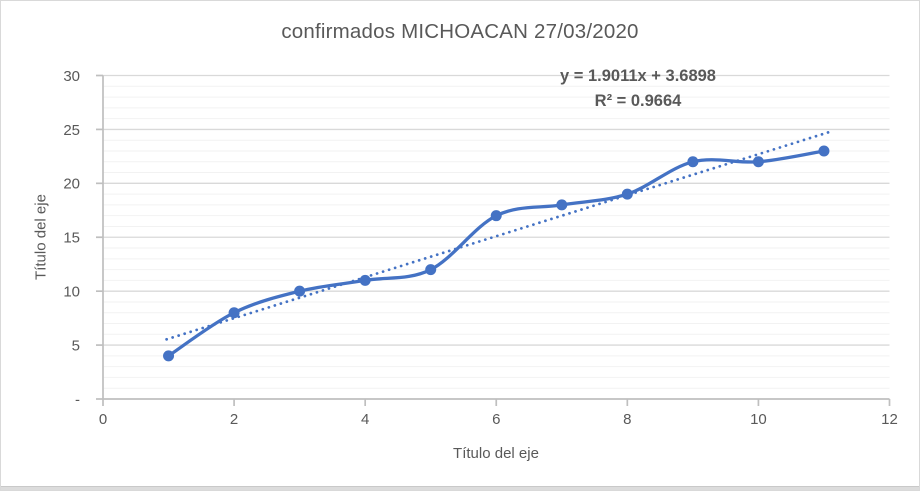  I want to click on y-tick-label: 15, so click(71, 238).